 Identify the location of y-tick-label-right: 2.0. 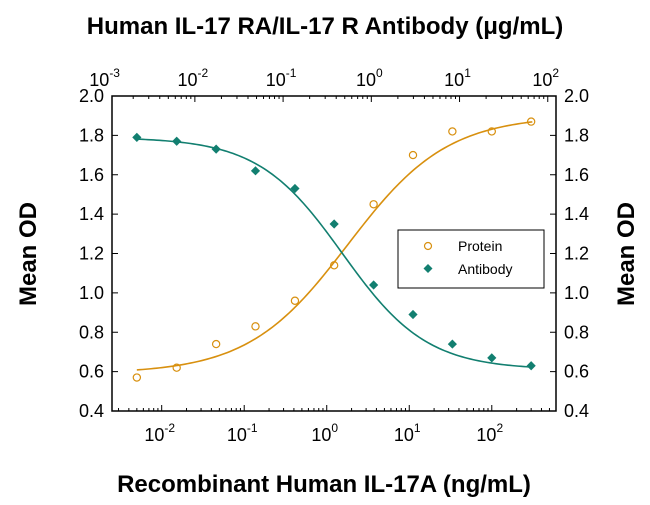
(576, 96).